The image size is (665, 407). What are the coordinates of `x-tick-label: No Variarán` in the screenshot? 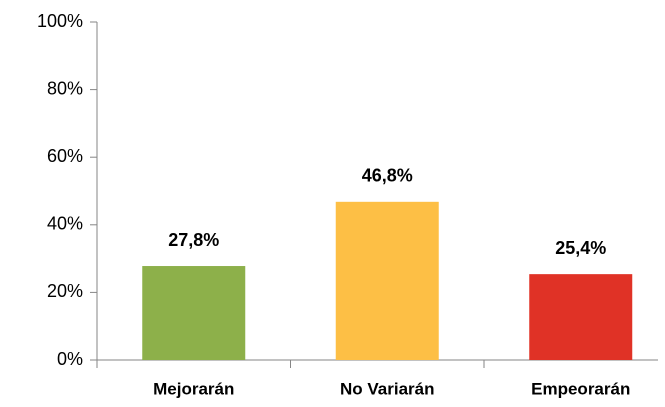 It's located at (387, 388).